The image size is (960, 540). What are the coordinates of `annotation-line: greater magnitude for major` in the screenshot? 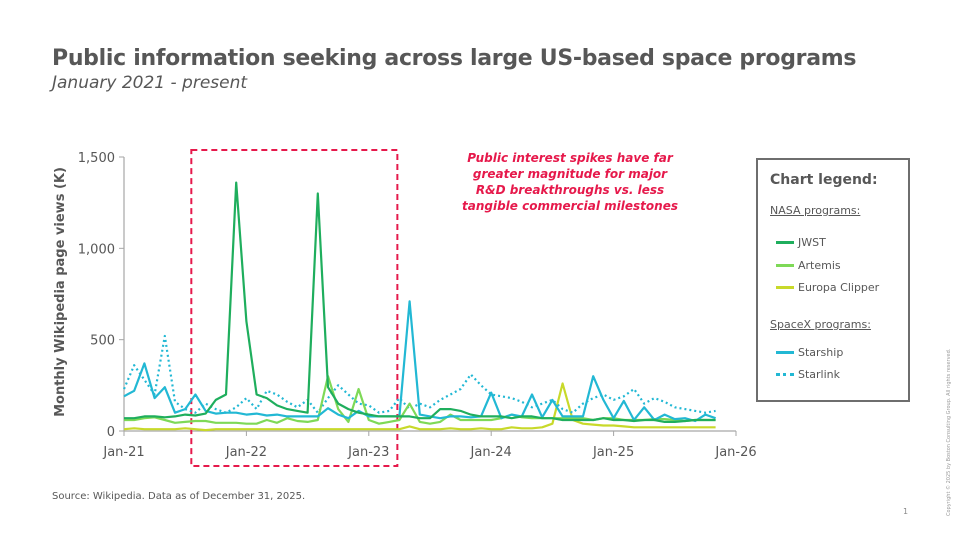 It's located at (570, 174).